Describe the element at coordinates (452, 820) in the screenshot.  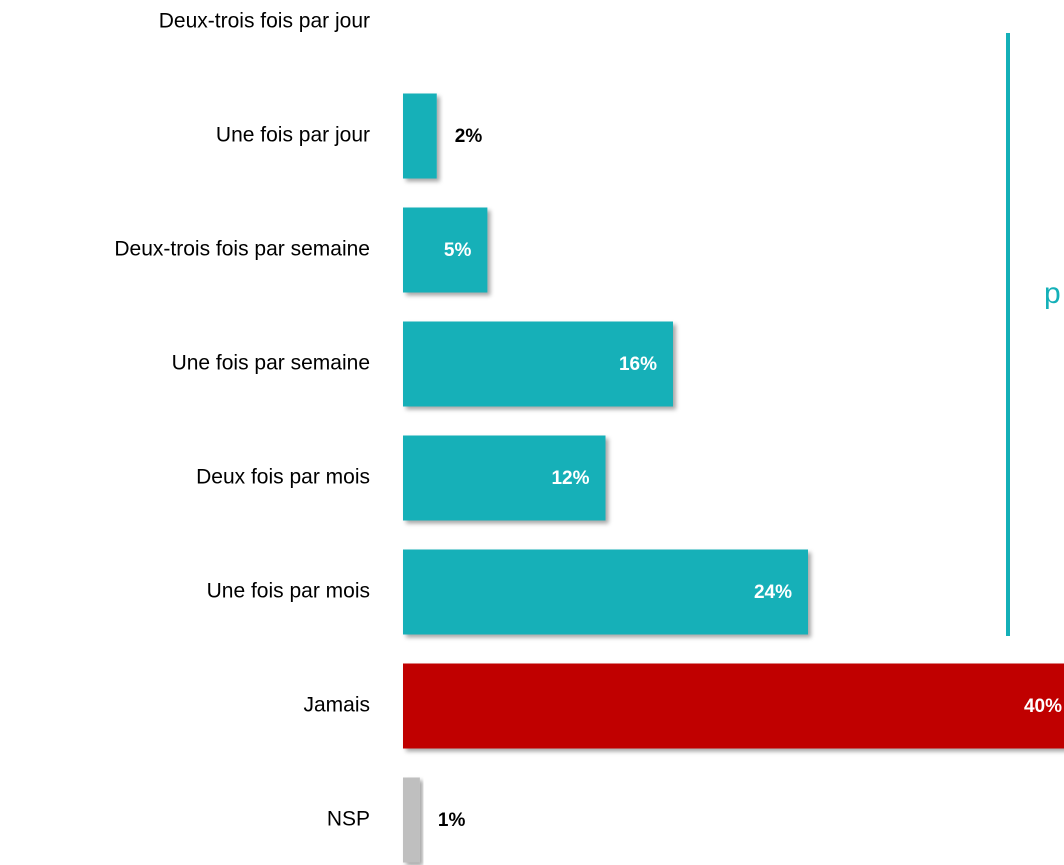
I see `value-label: 1%` at that location.